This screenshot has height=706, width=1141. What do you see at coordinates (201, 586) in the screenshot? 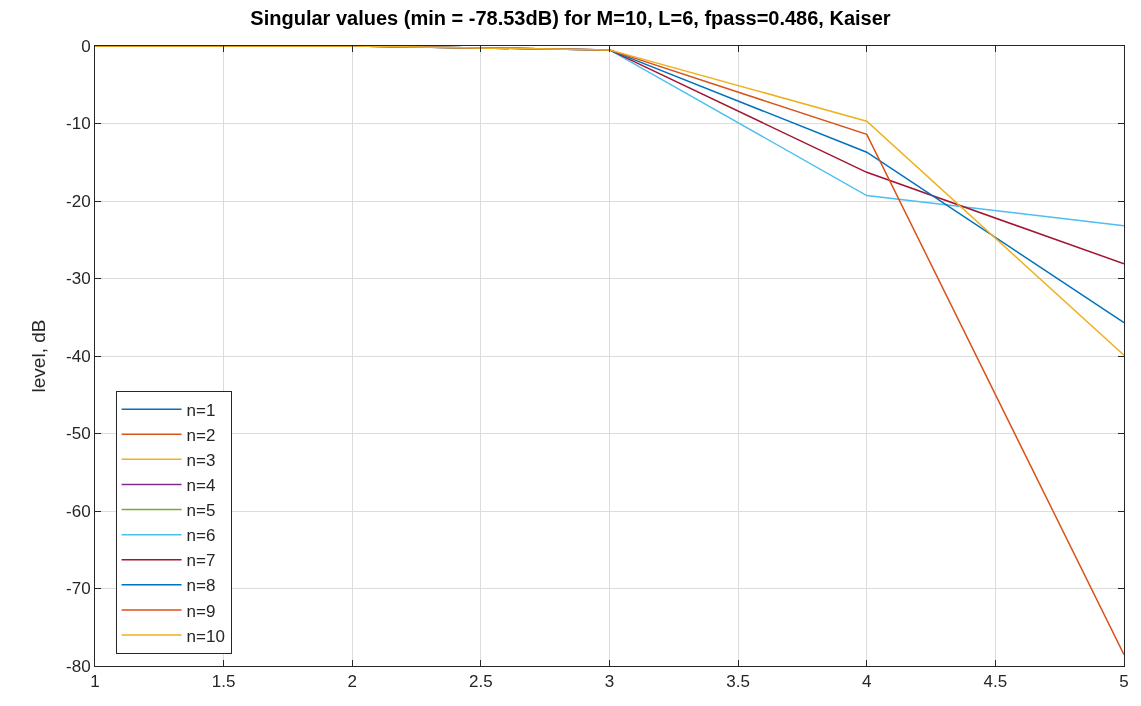
I see `legend-label: n=8` at bounding box center [201, 586].